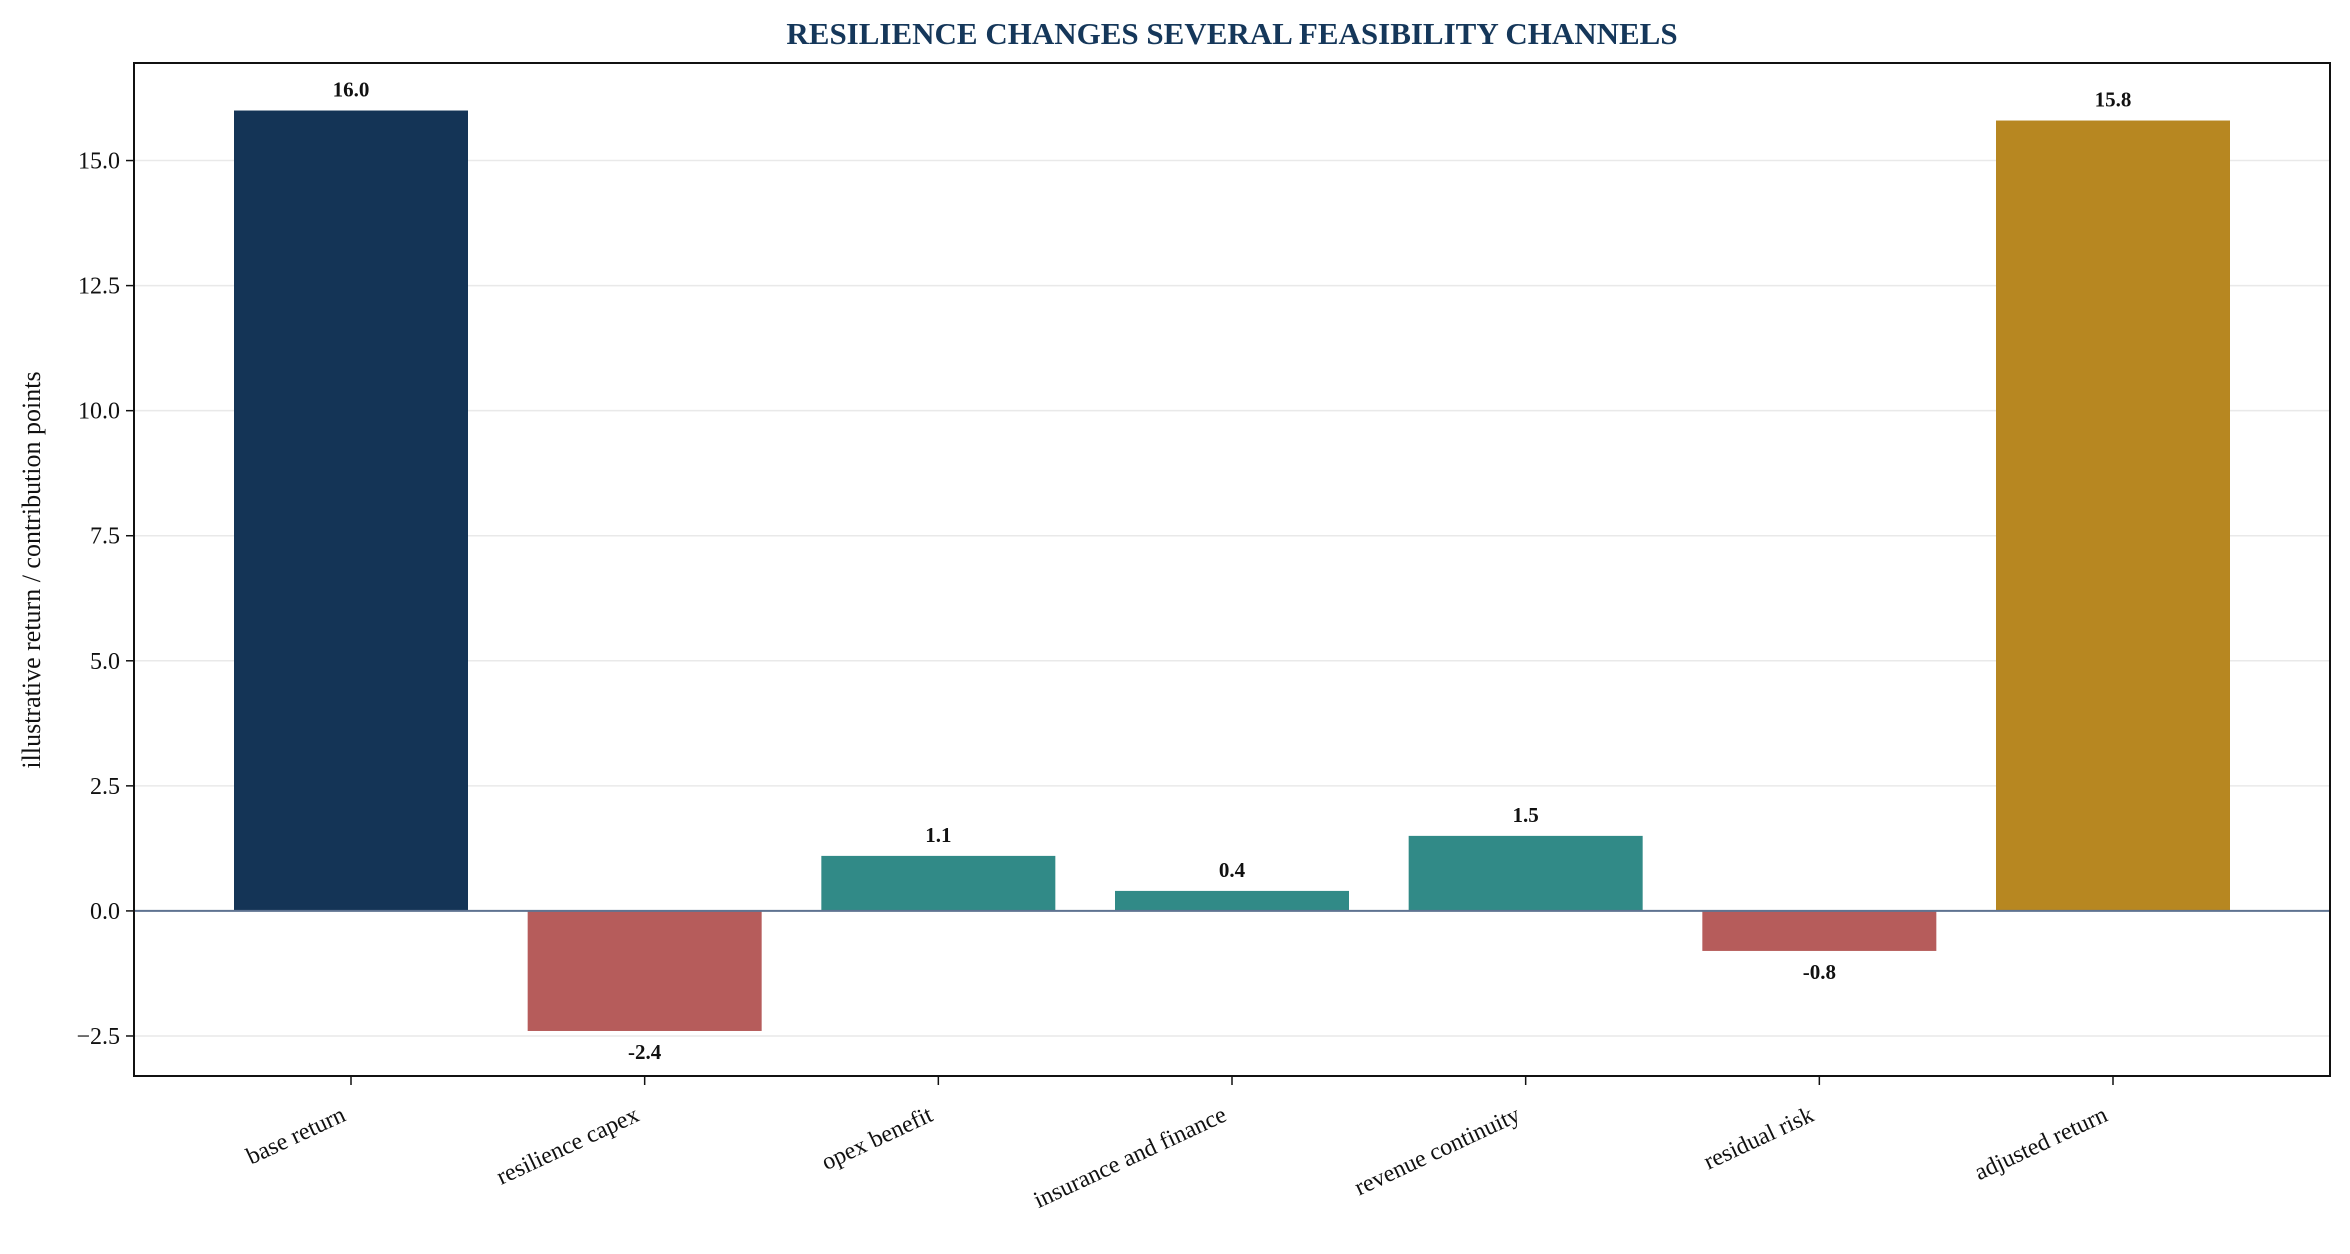 This screenshot has width=2350, height=1254. Describe the element at coordinates (568, 1146) in the screenshot. I see `x-tick-label: resilience capex` at that location.